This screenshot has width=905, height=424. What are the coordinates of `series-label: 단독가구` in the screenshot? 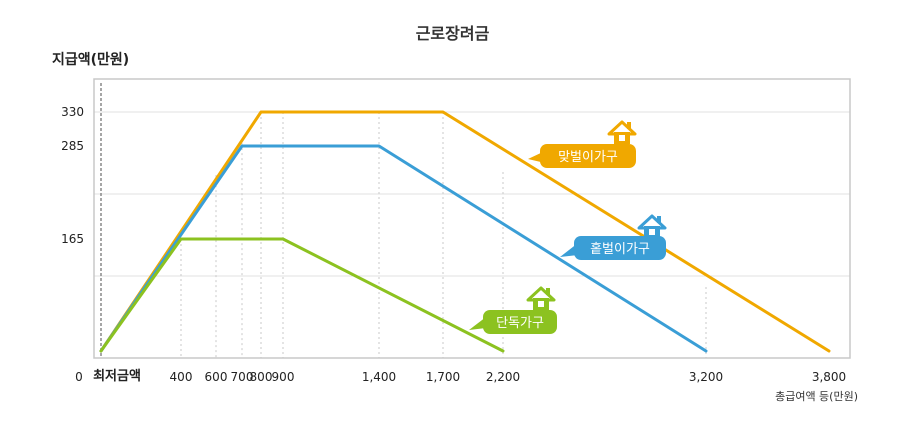 It's located at (520, 323).